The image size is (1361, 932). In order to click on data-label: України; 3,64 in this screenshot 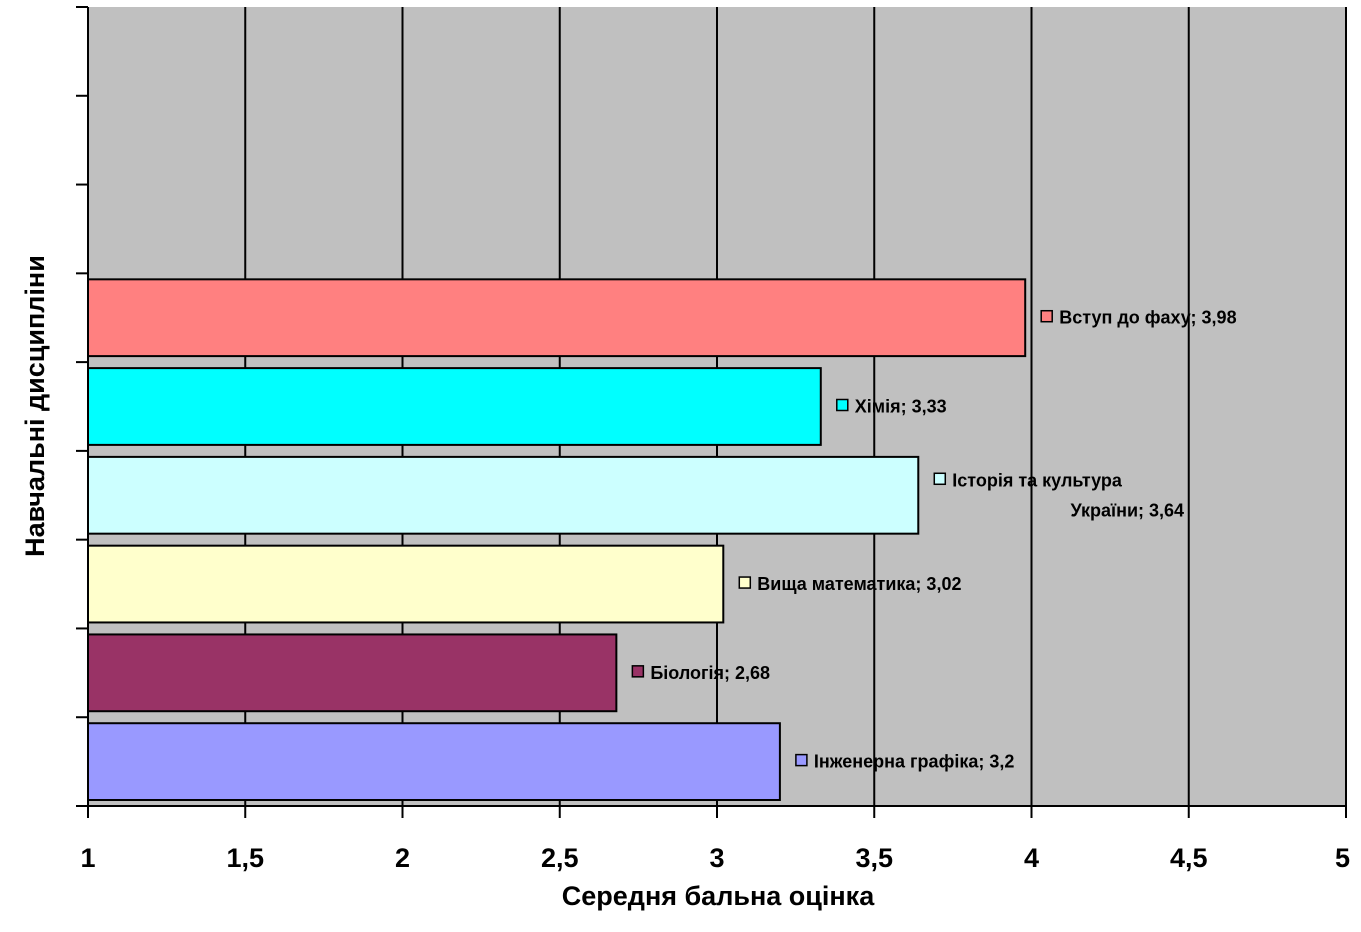, I will do `click(1127, 510)`.